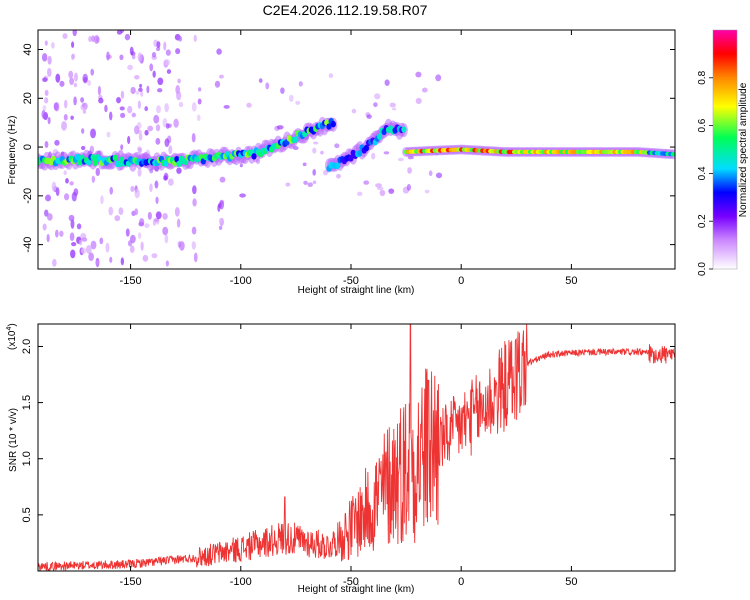  Describe the element at coordinates (571, 582) in the screenshot. I see `snr-x-tick-label: 50` at that location.